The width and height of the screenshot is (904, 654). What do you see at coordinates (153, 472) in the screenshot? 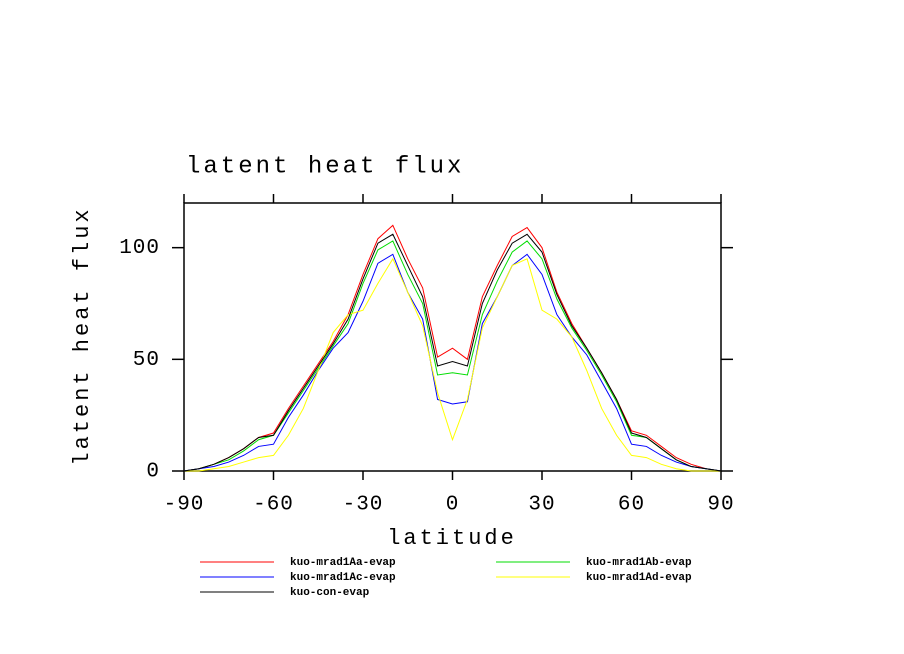
I see `y-tick-label: 0` at bounding box center [153, 472].